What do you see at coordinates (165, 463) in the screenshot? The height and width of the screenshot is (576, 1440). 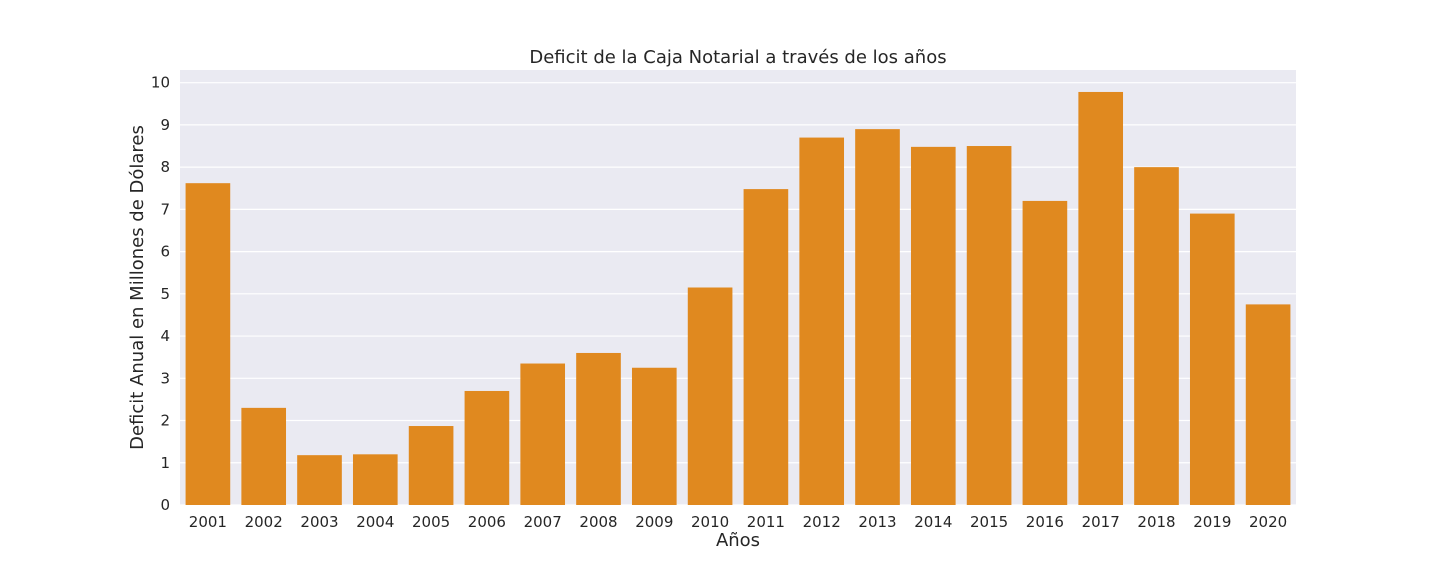 I see `y-tick-label: 1` at bounding box center [165, 463].